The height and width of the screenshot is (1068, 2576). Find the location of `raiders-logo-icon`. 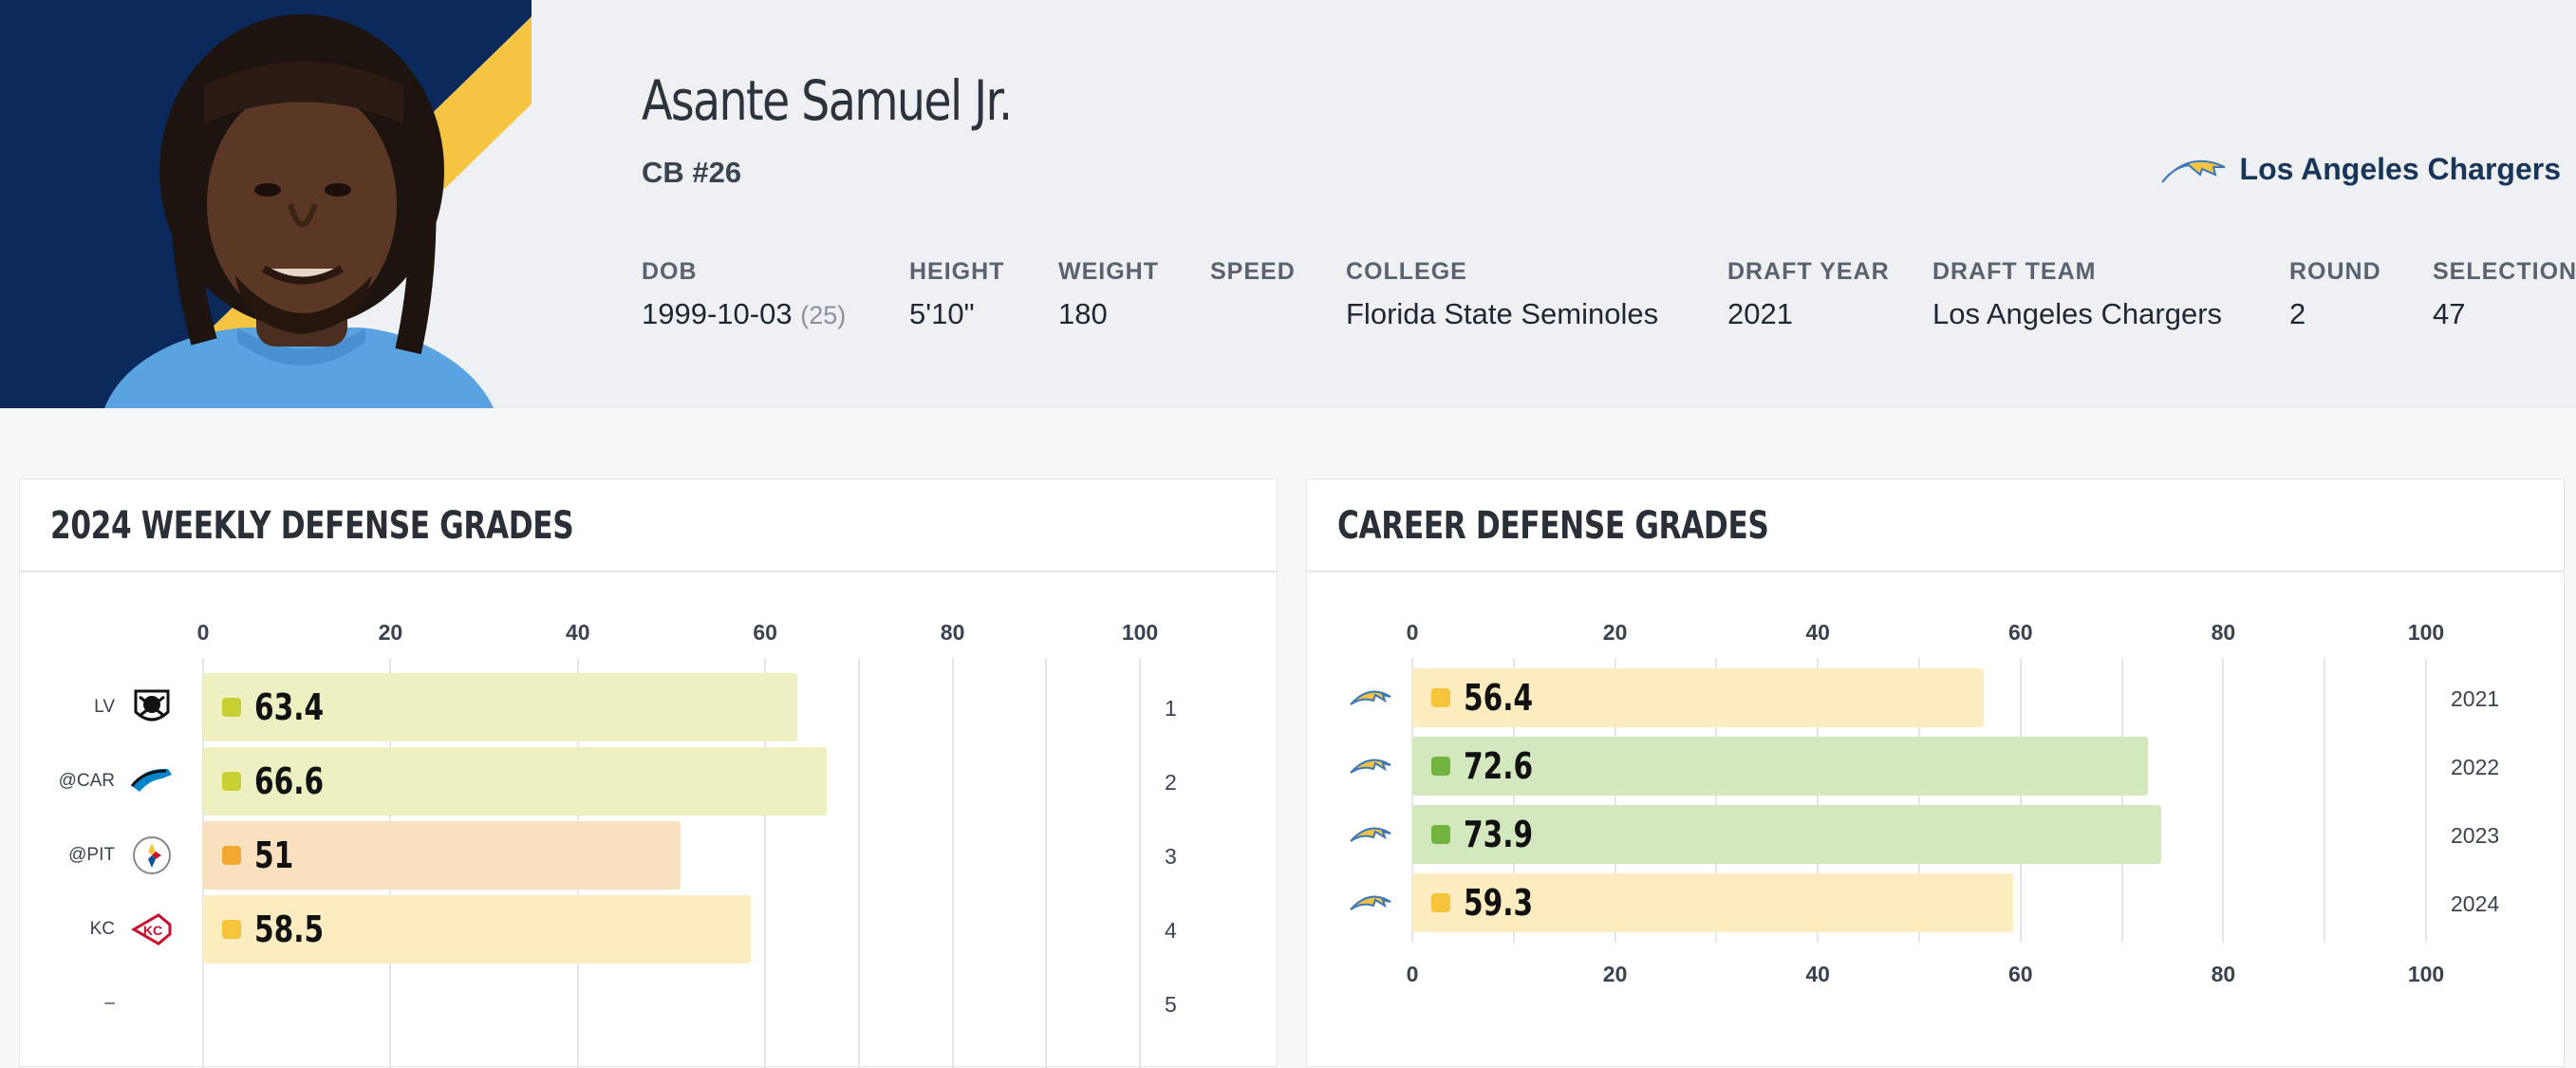

raiders-logo-icon is located at coordinates (152, 707).